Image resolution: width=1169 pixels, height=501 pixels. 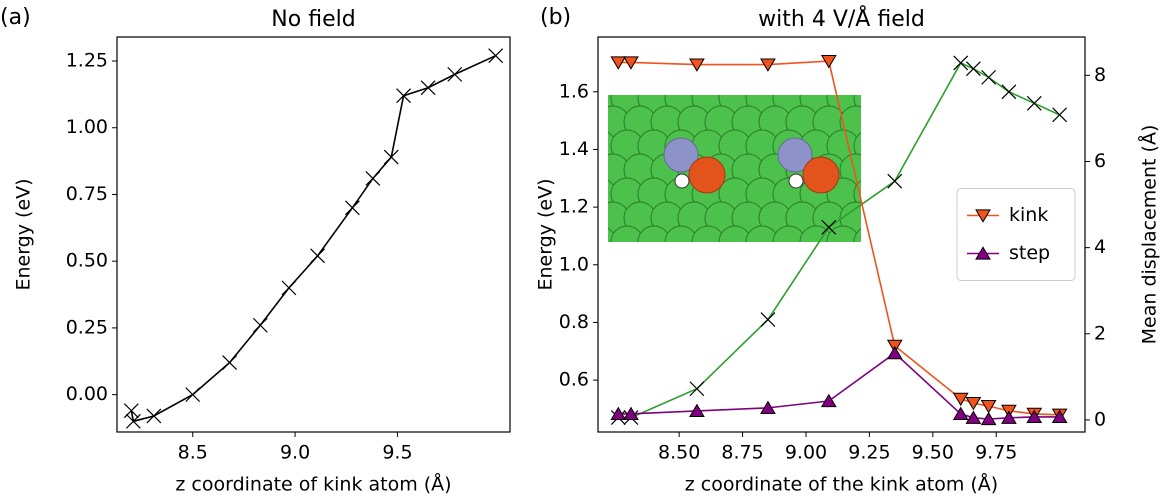 I want to click on x-axis-label: z coordinate of the kink atom (Å), so click(x=841, y=484).